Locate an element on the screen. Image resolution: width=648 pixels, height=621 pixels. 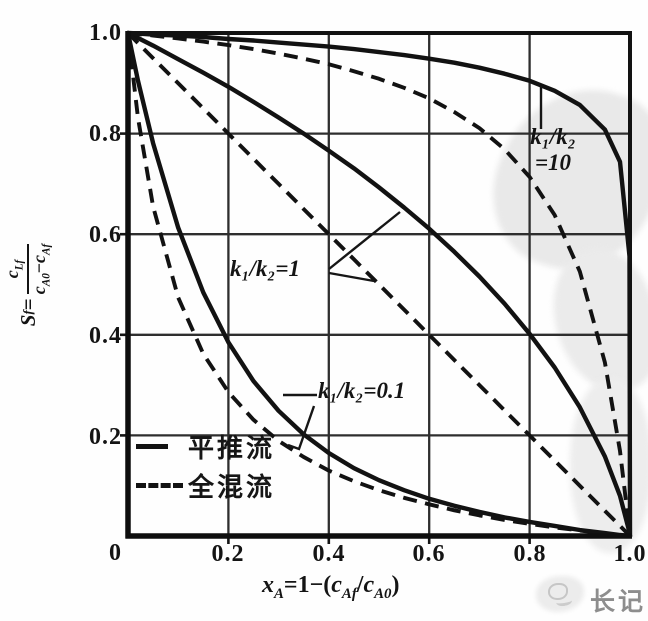
annotation-k1k2-1: k₁/k₂=1 is located at coordinates (265, 268).